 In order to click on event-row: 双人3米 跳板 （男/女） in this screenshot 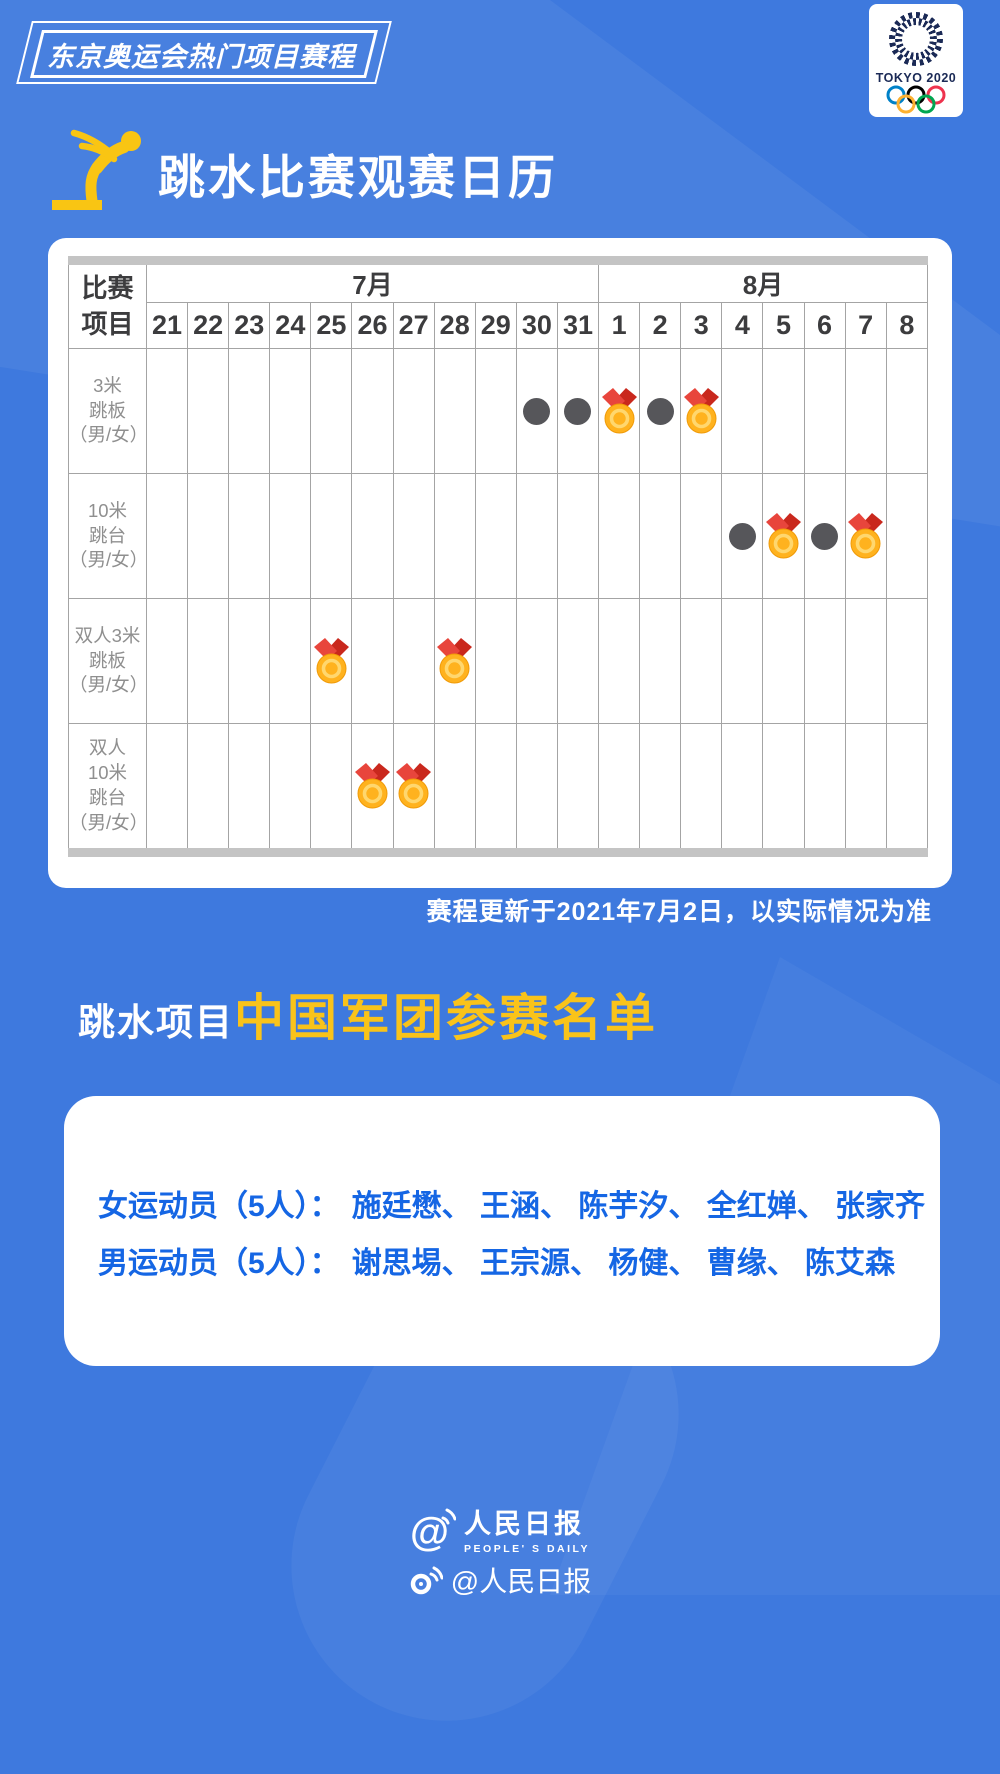, I will do `click(498, 661)`.